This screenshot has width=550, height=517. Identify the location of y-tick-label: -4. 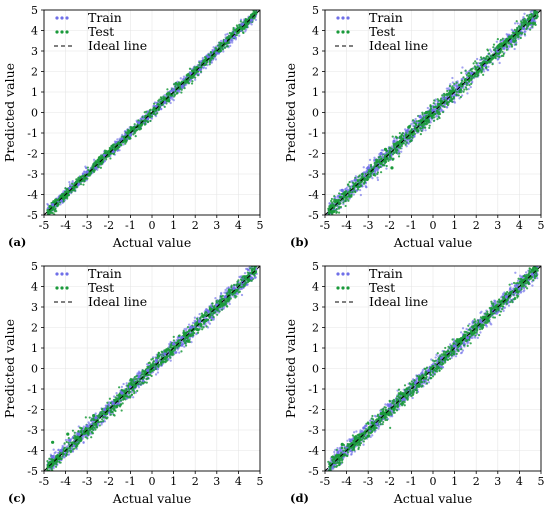
(32, 195).